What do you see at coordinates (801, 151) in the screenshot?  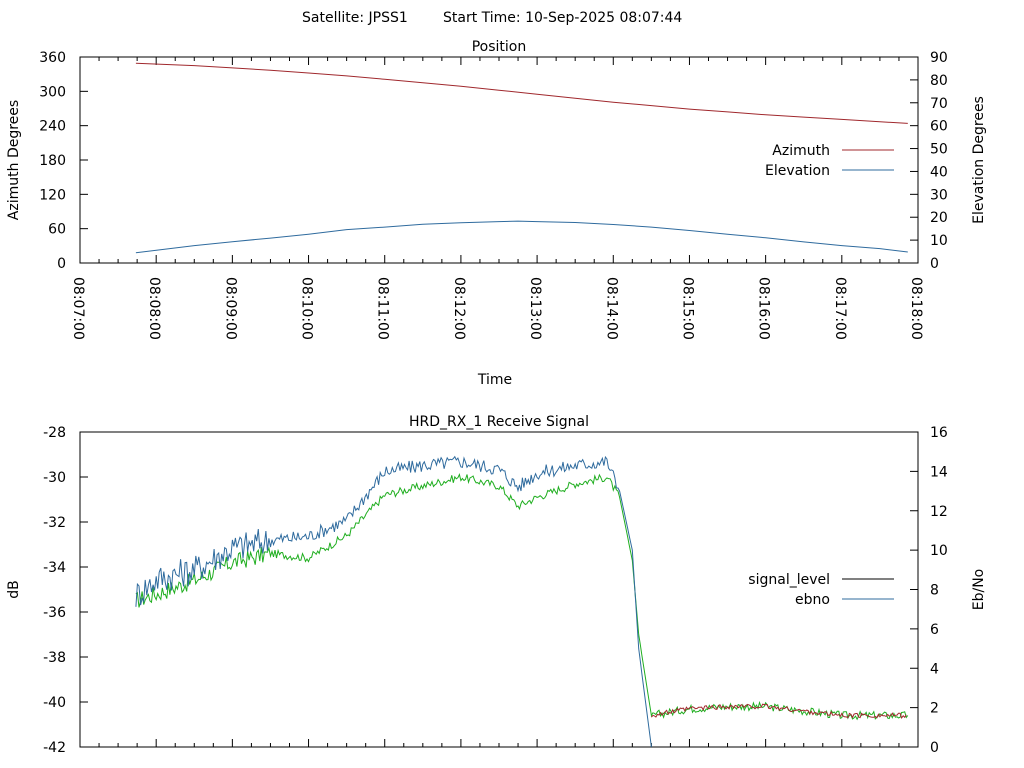 I see `position-legend-label-azimuth: Azimuth` at bounding box center [801, 151].